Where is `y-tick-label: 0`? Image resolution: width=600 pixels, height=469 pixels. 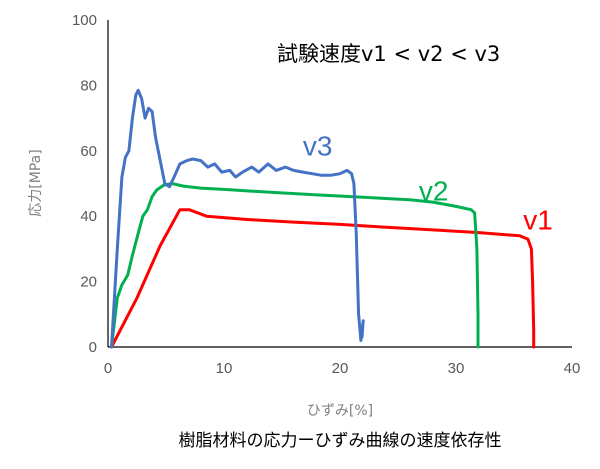 y-tick-label: 0 is located at coordinates (93, 347).